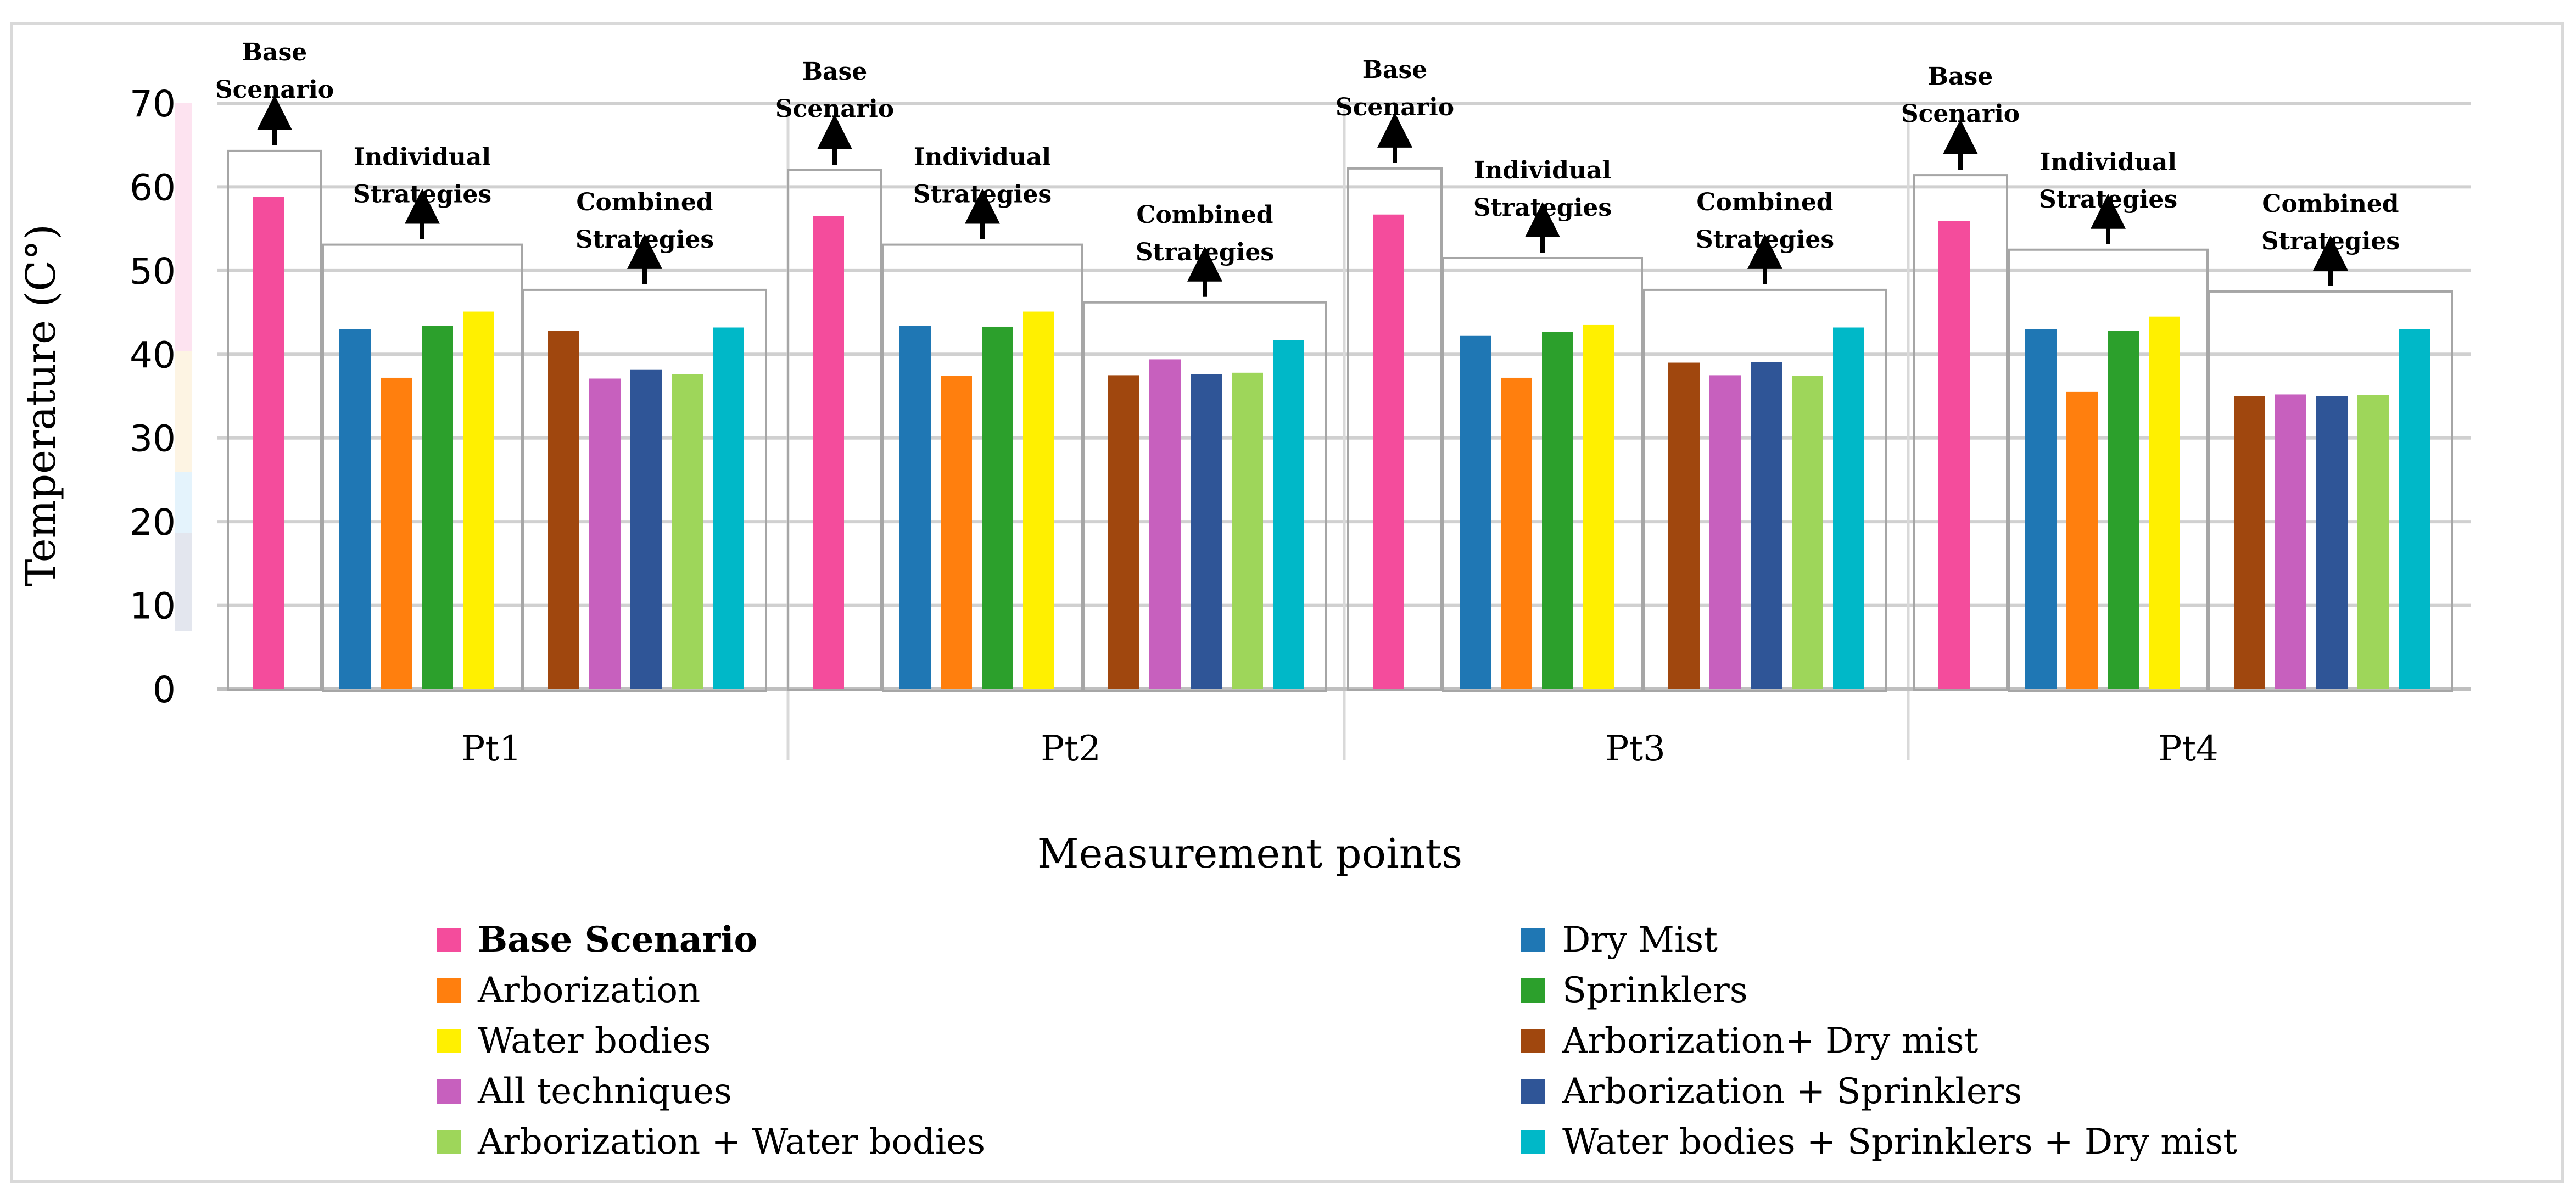 The width and height of the screenshot is (2576, 1192). What do you see at coordinates (42, 405) in the screenshot?
I see `y-axis-label: Temperature (C°)` at bounding box center [42, 405].